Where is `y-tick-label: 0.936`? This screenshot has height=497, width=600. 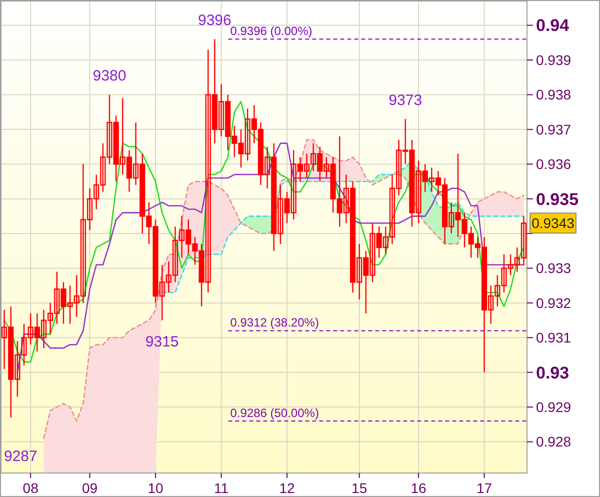 y-tick-label: 0.936 is located at coordinates (554, 164).